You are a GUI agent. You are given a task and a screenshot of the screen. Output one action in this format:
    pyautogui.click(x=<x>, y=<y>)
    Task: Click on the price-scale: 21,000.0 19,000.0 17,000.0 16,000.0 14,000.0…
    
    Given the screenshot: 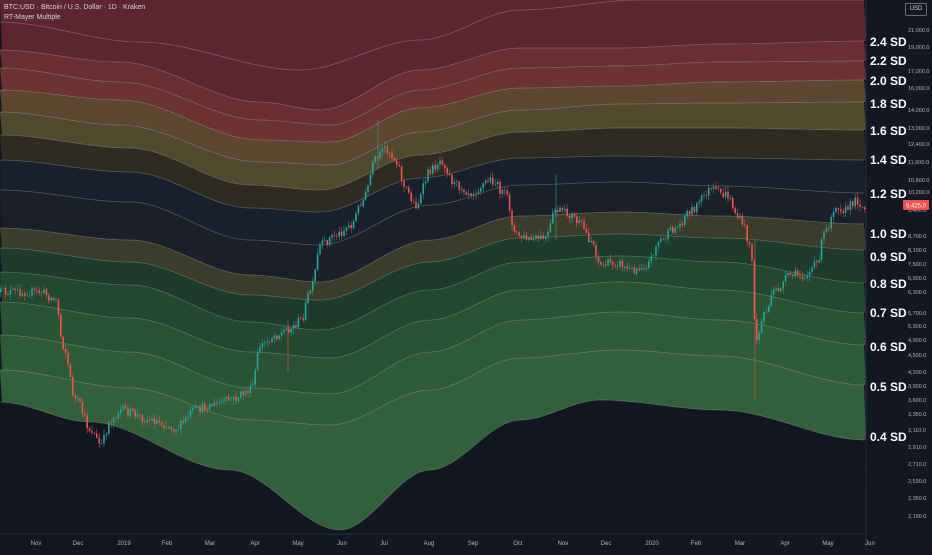 What is the action you would take?
    pyautogui.click(x=918, y=274)
    